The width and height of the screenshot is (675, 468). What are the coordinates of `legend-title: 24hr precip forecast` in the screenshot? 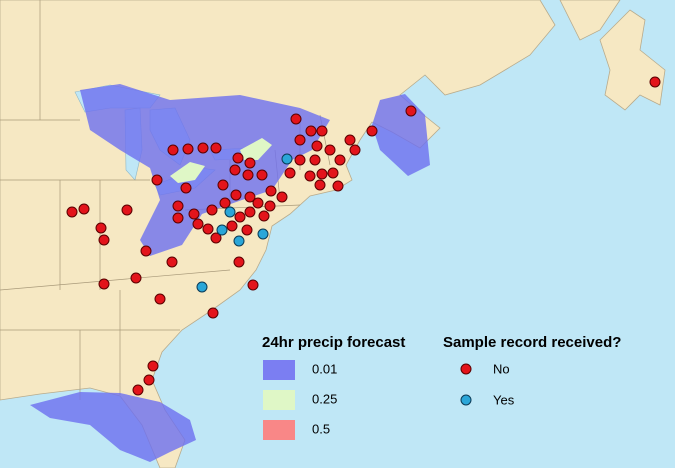 It's located at (333, 342).